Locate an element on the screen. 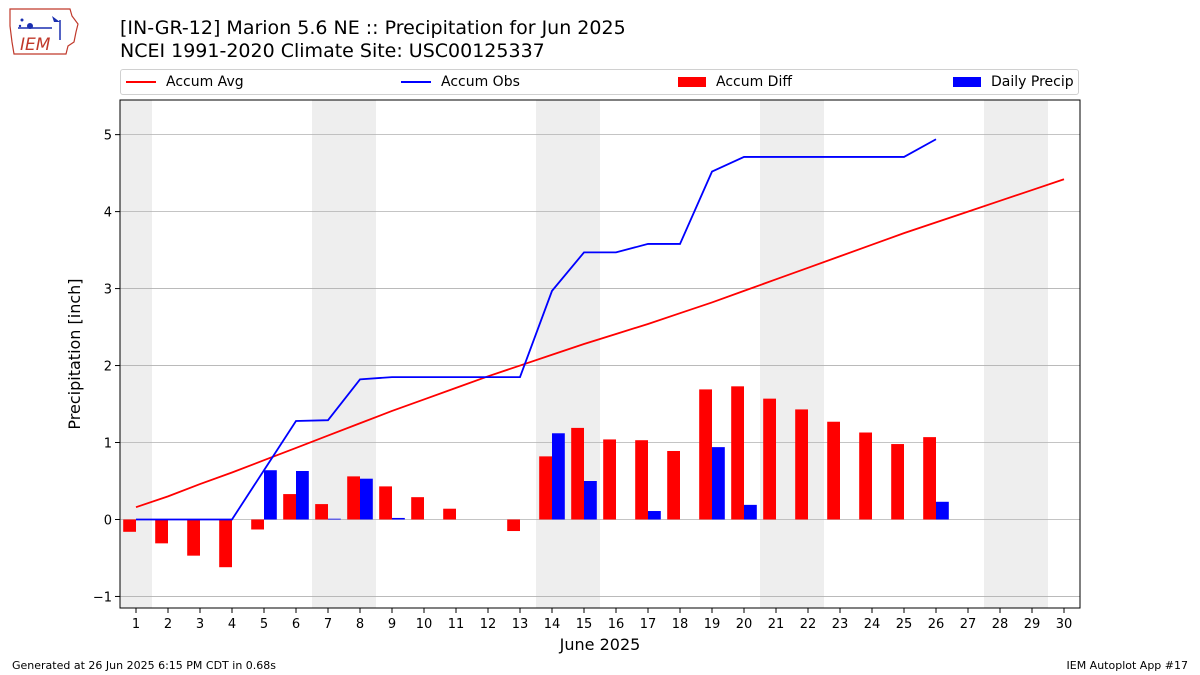 The image size is (1200, 675). x-tick-label: 30 is located at coordinates (1064, 624).